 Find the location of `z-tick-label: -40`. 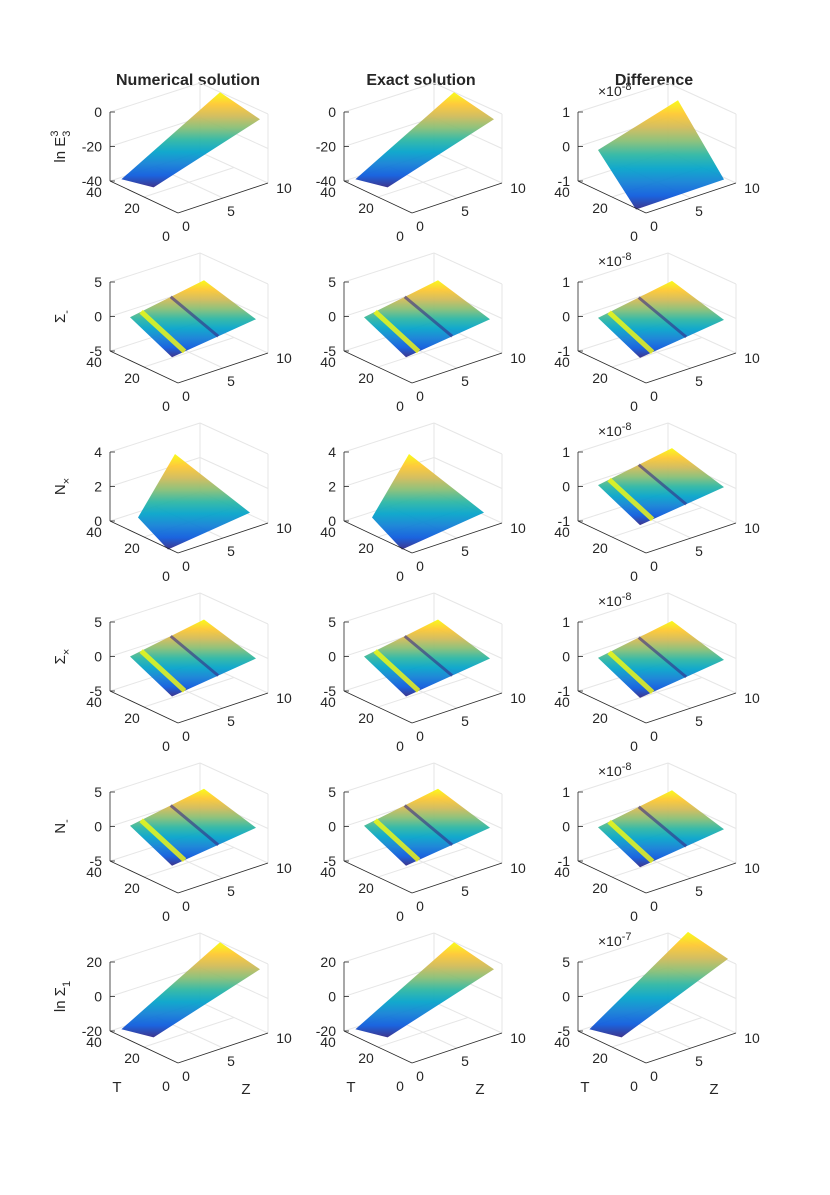

z-tick-label: -40 is located at coordinates (92, 181).